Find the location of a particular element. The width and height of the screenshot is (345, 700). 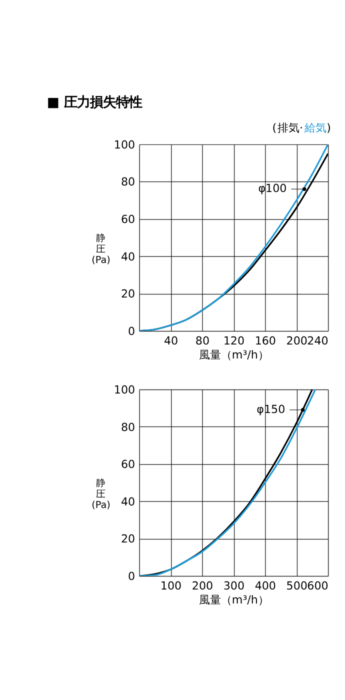

x-tick-label: 500 is located at coordinates (297, 586).